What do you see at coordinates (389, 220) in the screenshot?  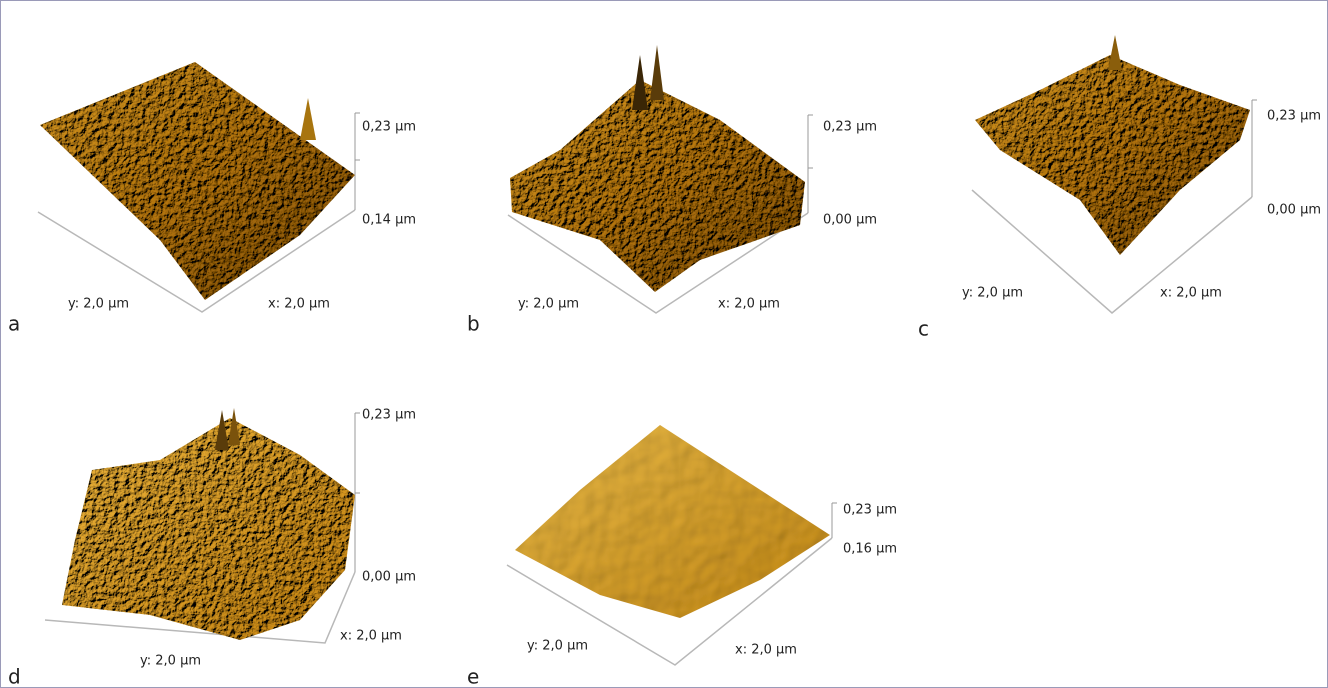 I see `z-bottom: 0,14 µm` at bounding box center [389, 220].